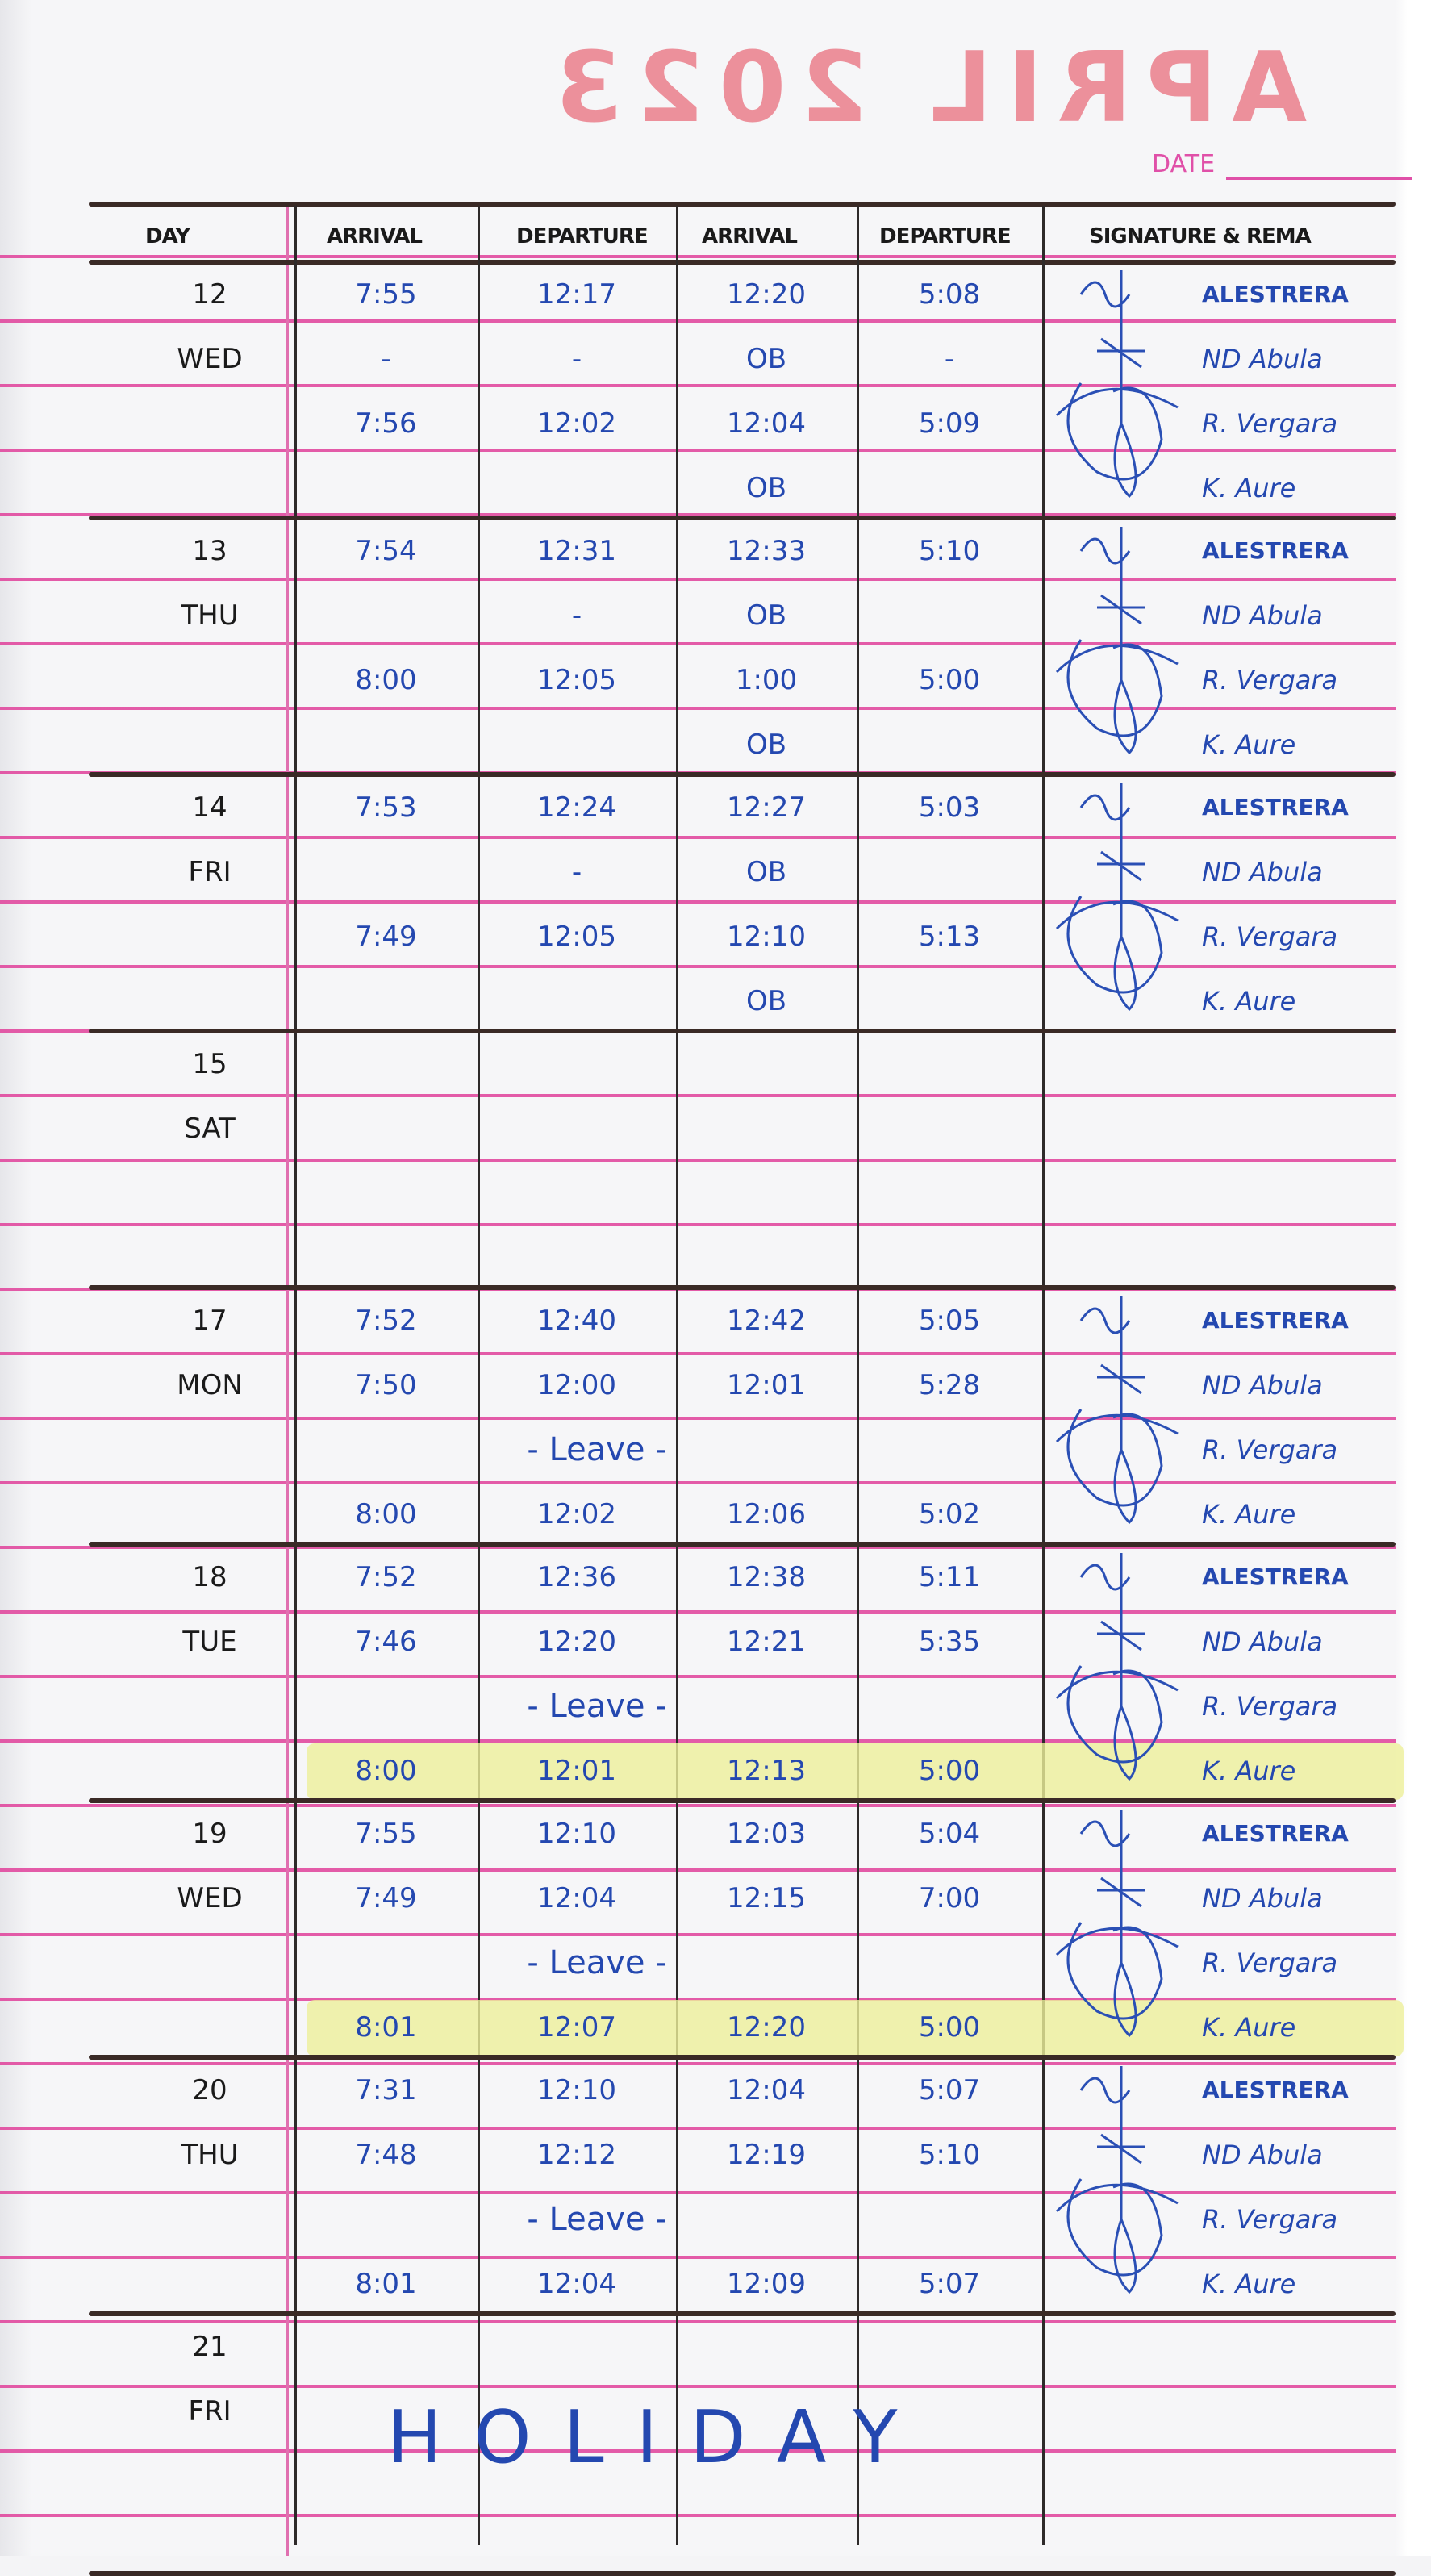 The width and height of the screenshot is (1431, 2576). Describe the element at coordinates (949, 1834) in the screenshot. I see `time-departure-pm: 5:04` at that location.